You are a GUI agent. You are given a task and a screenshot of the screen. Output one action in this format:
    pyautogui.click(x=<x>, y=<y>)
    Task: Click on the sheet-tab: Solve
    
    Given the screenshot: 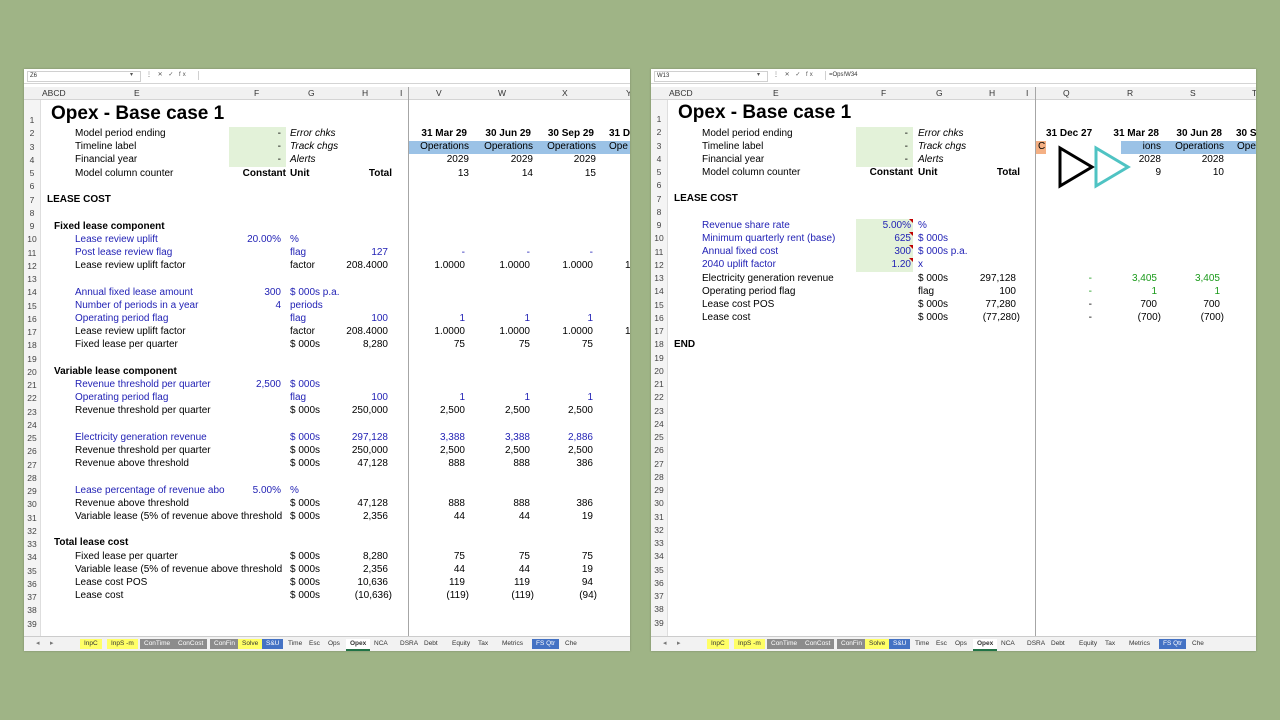 What is the action you would take?
    pyautogui.click(x=250, y=644)
    